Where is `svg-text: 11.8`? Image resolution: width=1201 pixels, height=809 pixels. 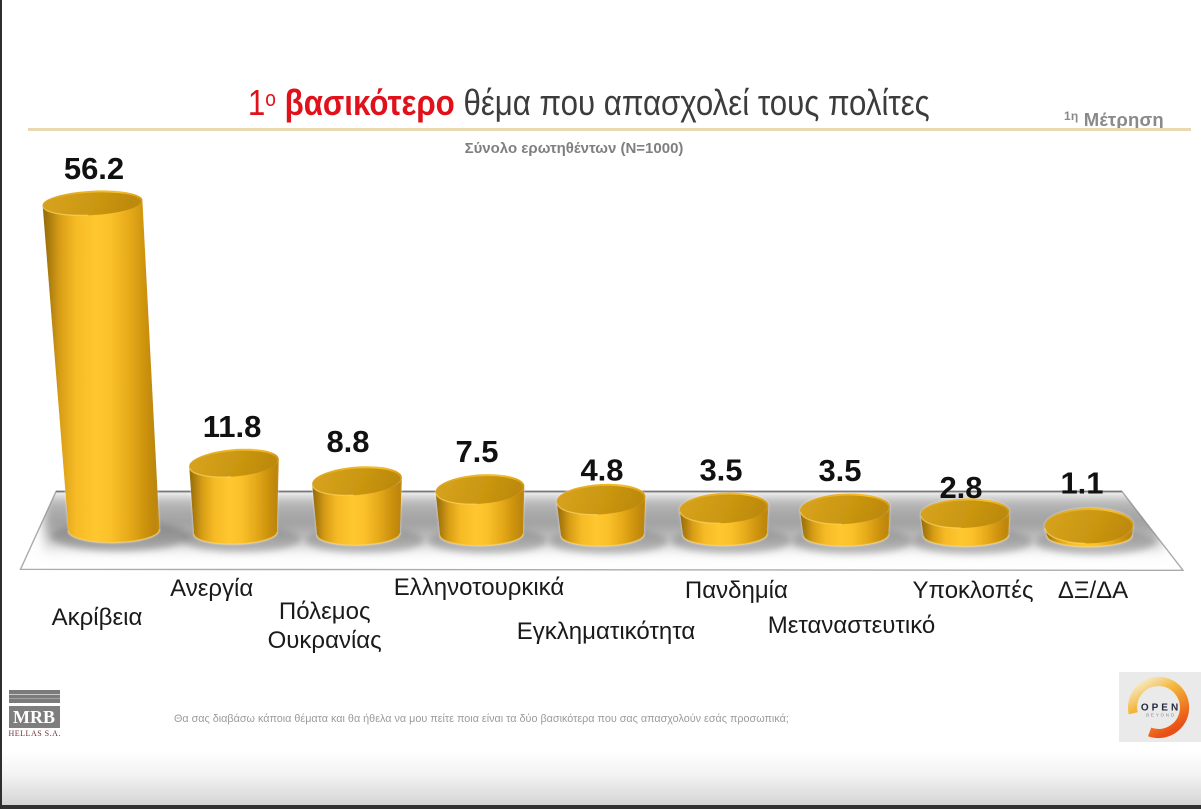 svg-text: 11.8 is located at coordinates (232, 426).